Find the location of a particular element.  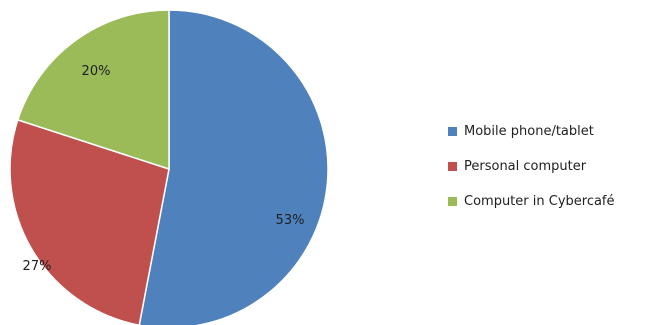

legend-label-personal-computer: Personal computer is located at coordinates (525, 166).